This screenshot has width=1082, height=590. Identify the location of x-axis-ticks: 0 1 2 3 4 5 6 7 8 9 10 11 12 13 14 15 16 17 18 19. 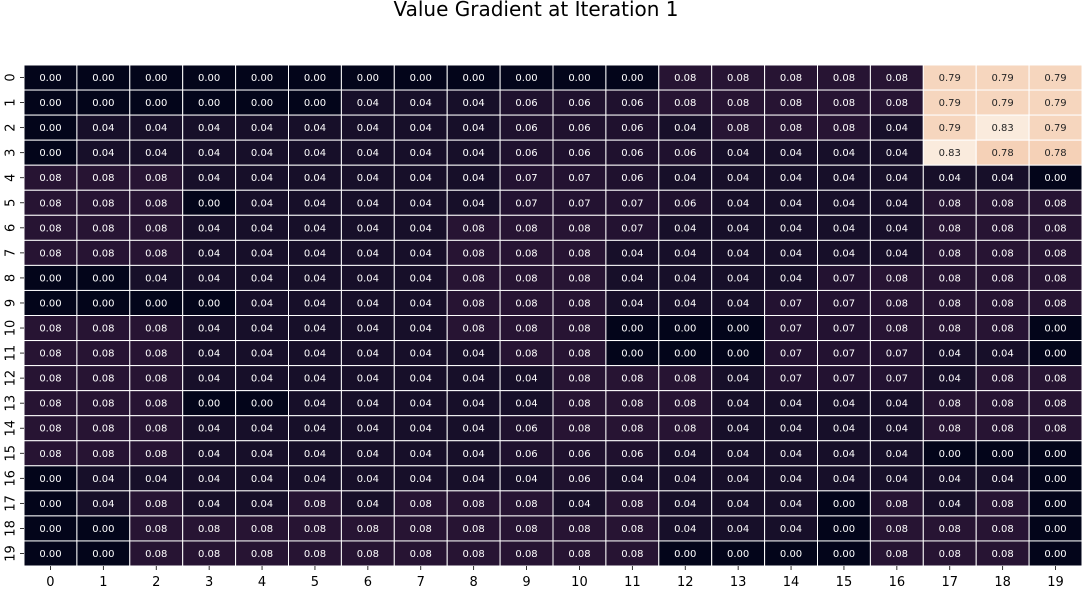
(555, 578).